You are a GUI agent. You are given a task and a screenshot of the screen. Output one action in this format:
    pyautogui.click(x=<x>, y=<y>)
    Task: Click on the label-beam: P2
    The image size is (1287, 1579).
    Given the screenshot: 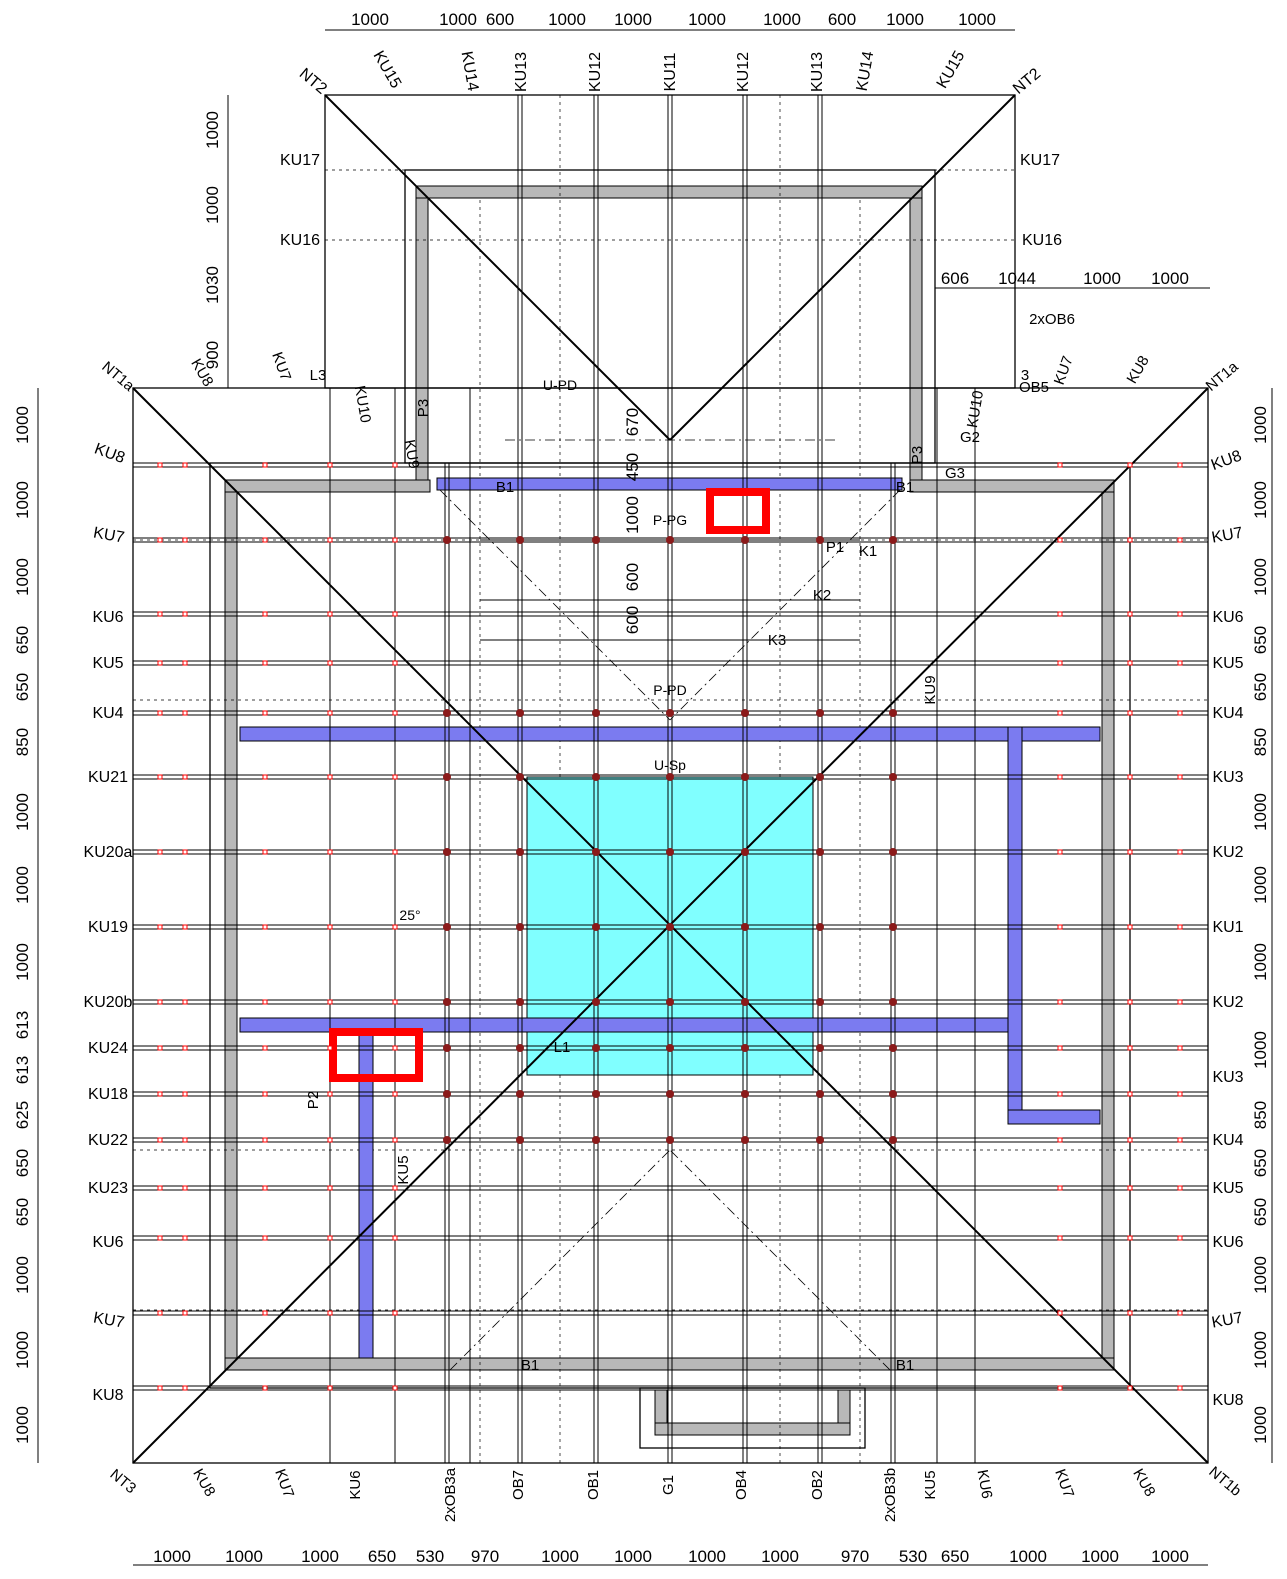 What is the action you would take?
    pyautogui.click(x=313, y=1100)
    